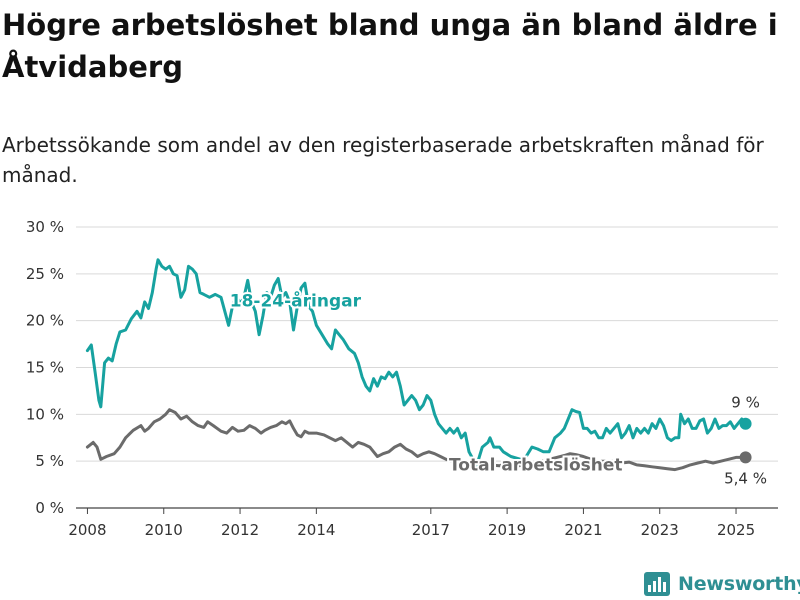 The image size is (800, 600). Describe the element at coordinates (49, 508) in the screenshot. I see `y-tick-label: 0 %` at that location.